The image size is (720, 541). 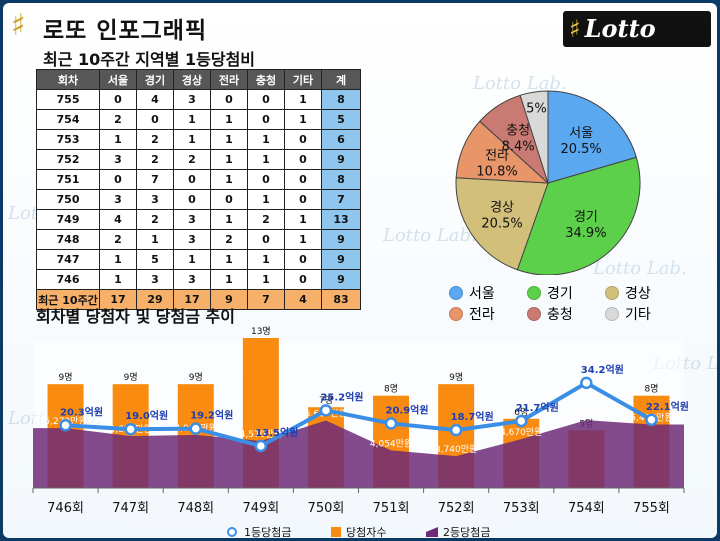 What do you see at coordinates (518, 131) in the screenshot?
I see `pie-slice-label: 충청` at bounding box center [518, 131].